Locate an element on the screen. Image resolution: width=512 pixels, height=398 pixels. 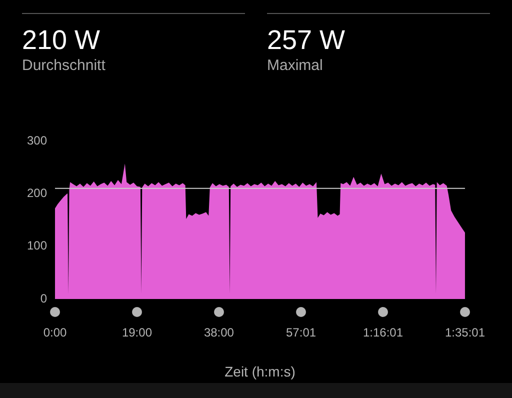
text: Maximal is located at coordinates (295, 66).